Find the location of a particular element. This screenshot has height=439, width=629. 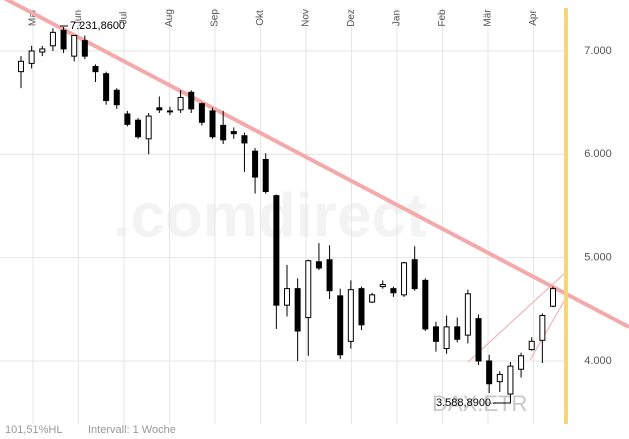

x-tick-label: Aug is located at coordinates (169, 18).